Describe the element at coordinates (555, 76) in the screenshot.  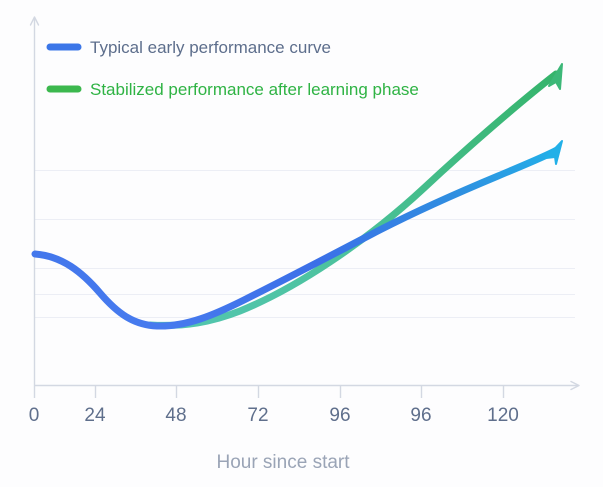
I see `stabilized-performance-arrowhead` at that location.